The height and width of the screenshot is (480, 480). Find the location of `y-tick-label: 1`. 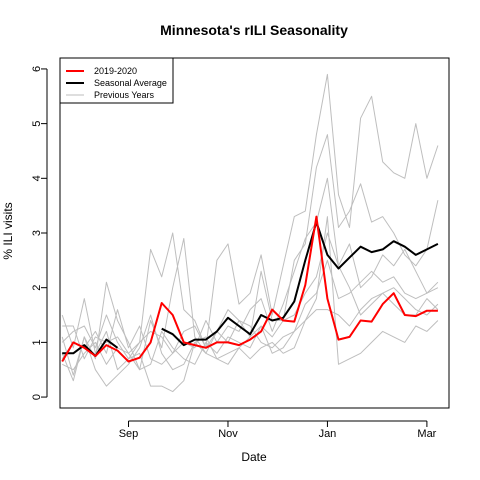

y-tick-label: 1 is located at coordinates (37, 342).